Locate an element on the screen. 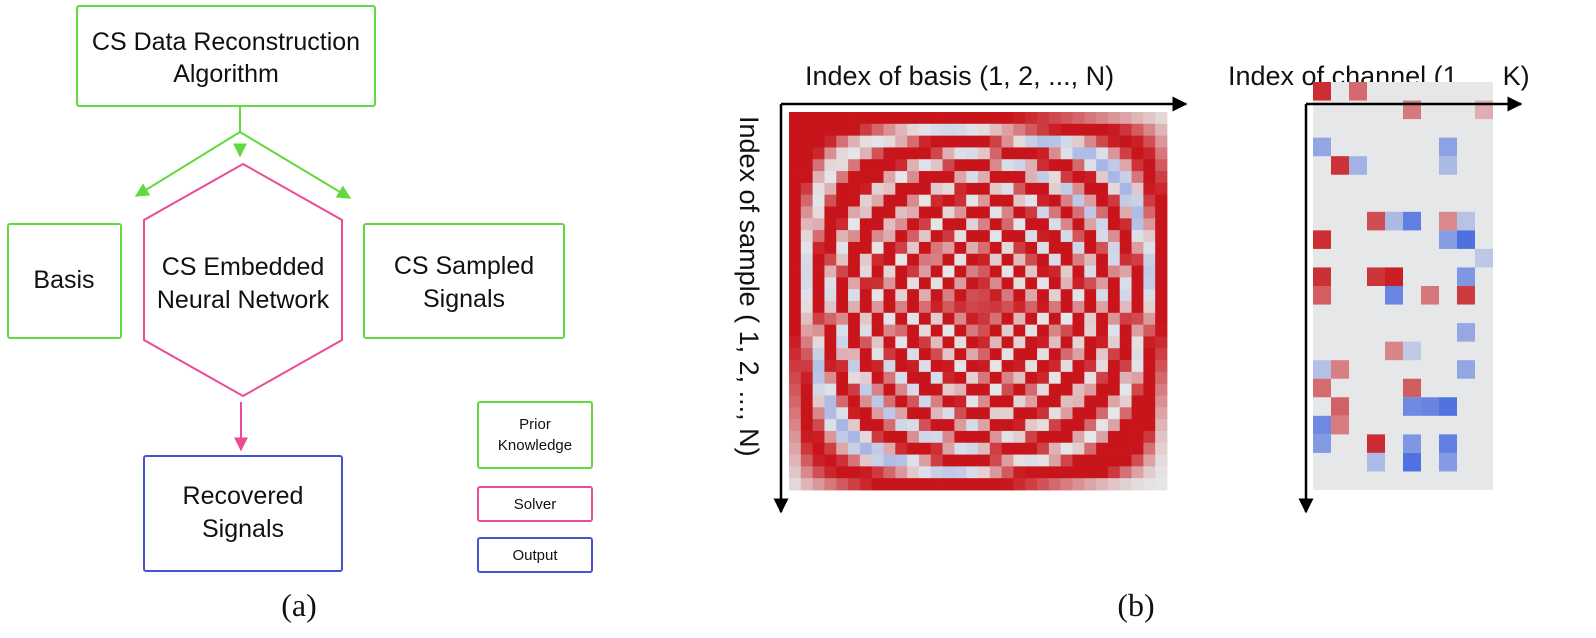 This screenshot has width=1596, height=638. sampled-signals-line2: Signals is located at coordinates (464, 299).